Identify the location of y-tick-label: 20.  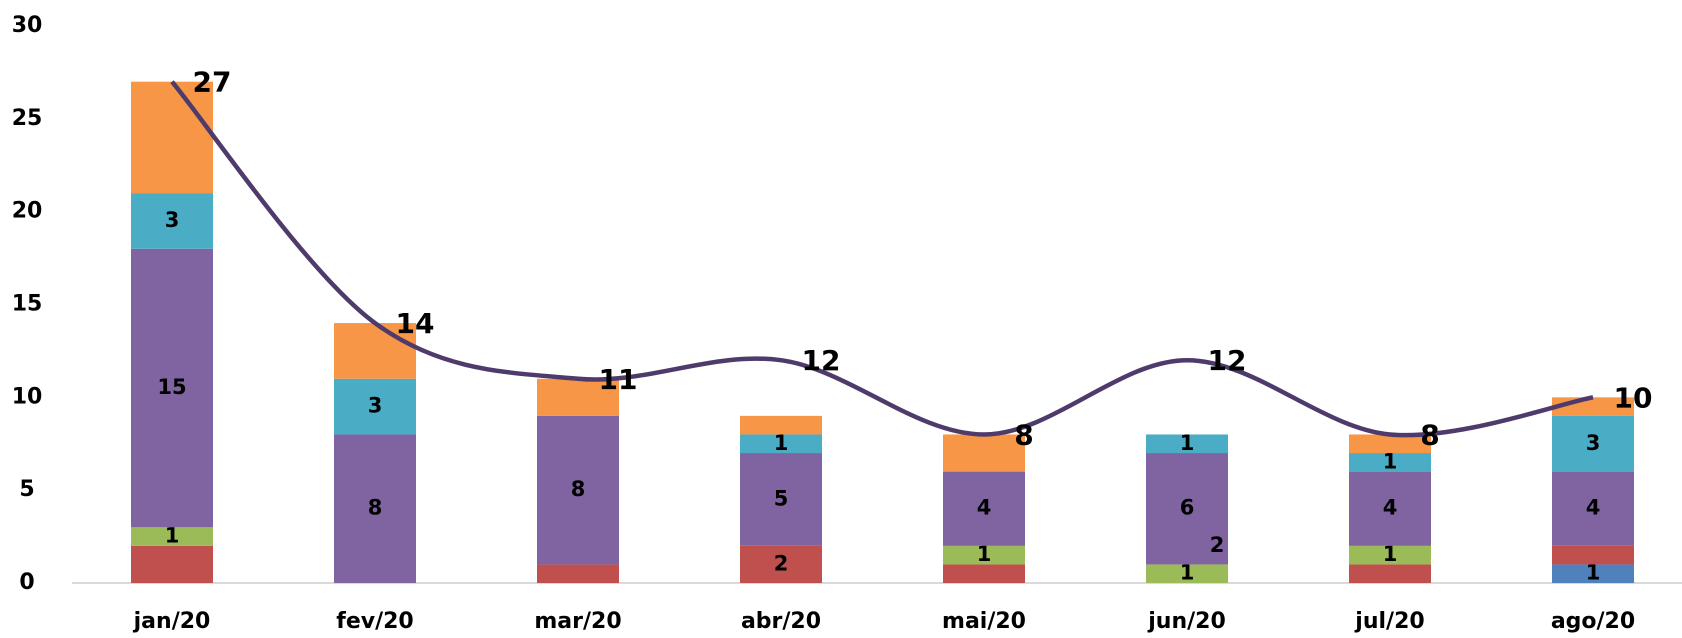
(27, 211).